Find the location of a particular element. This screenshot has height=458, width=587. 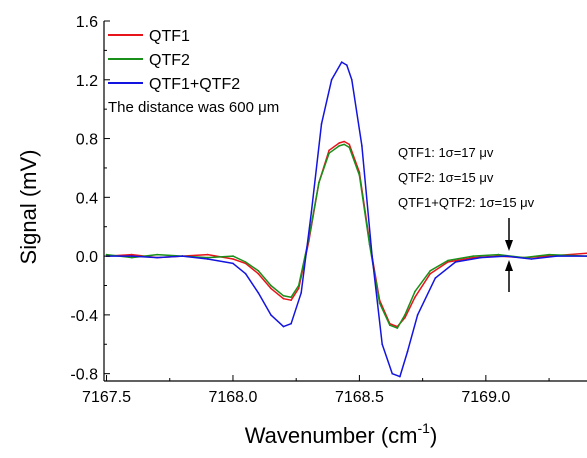

x-tick-label: 7169.0 is located at coordinates (485, 397).